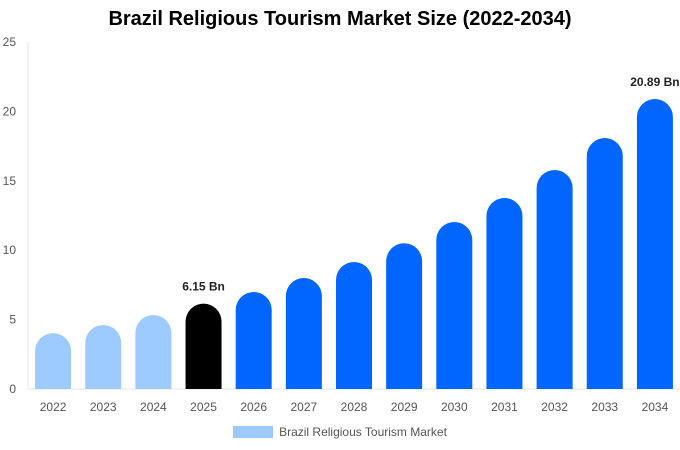 The image size is (680, 450). What do you see at coordinates (10, 181) in the screenshot?
I see `y-tick-label: 15` at bounding box center [10, 181].